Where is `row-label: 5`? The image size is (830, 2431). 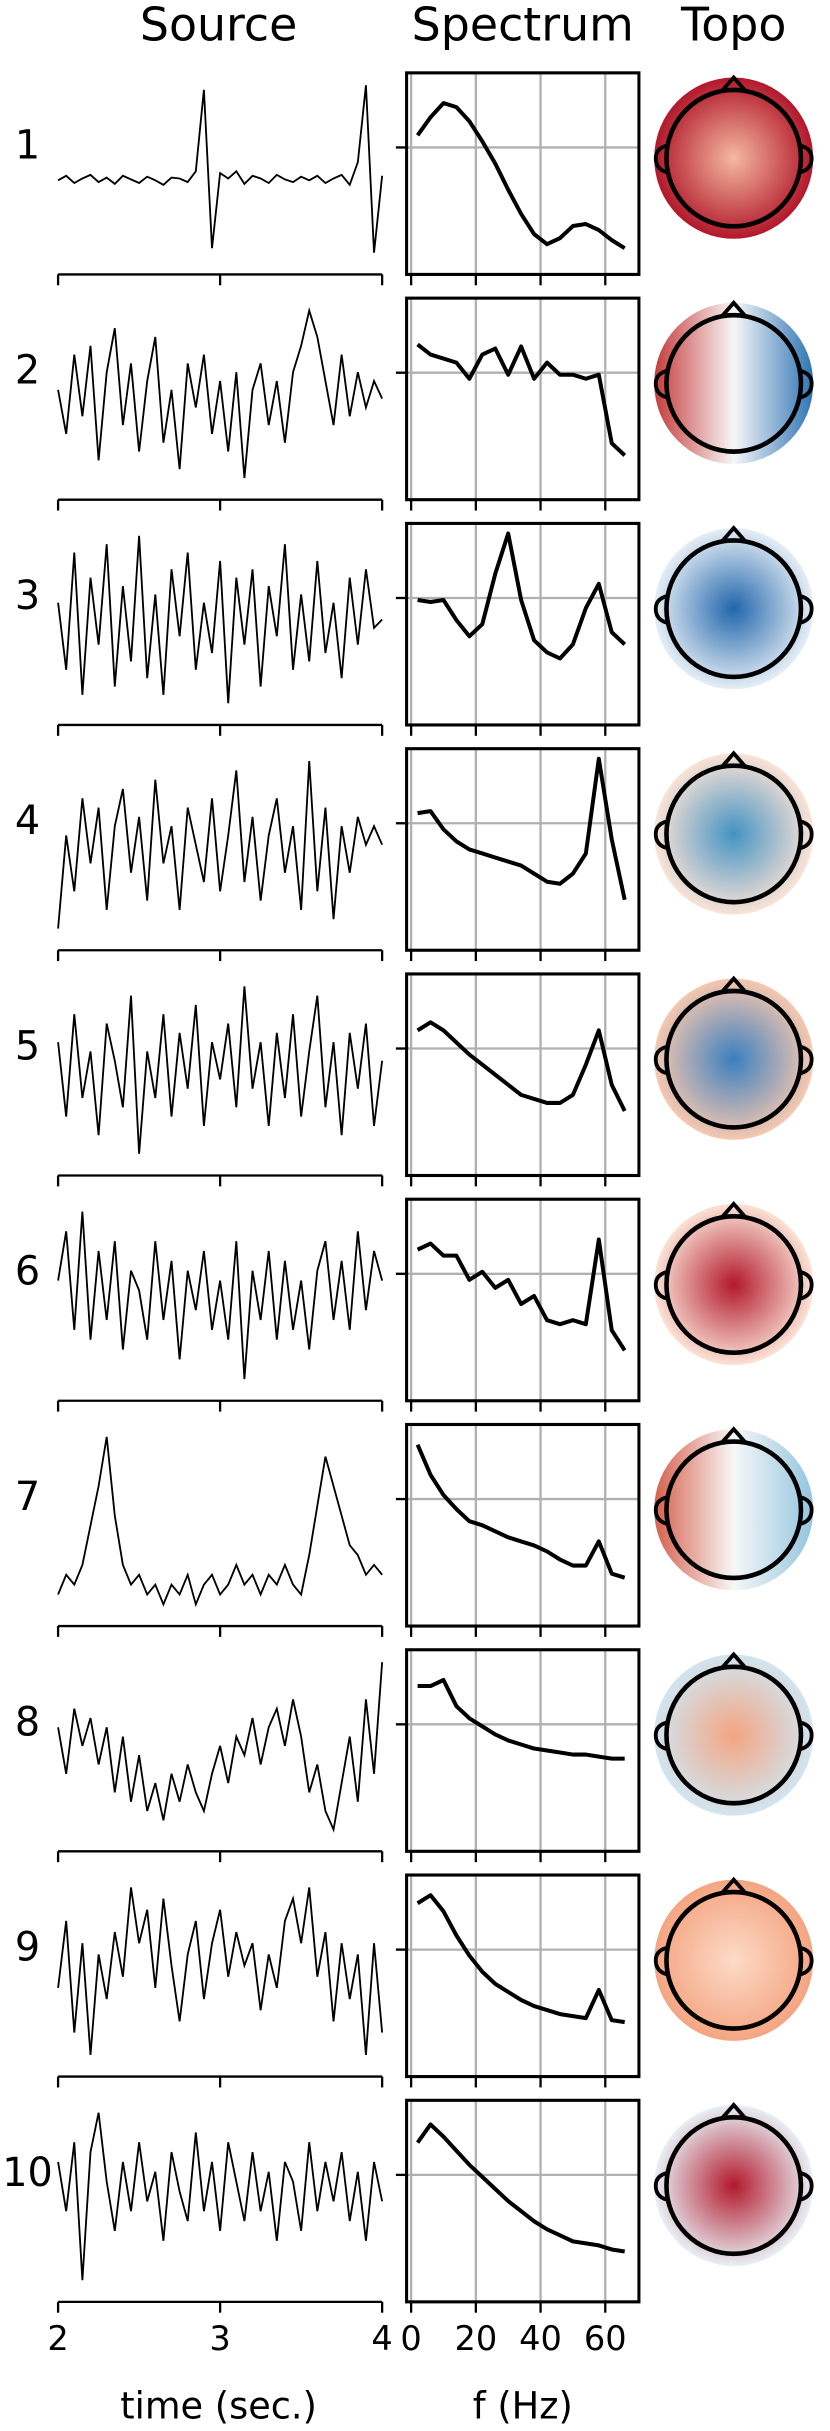
row-label: 5 is located at coordinates (27, 1046).